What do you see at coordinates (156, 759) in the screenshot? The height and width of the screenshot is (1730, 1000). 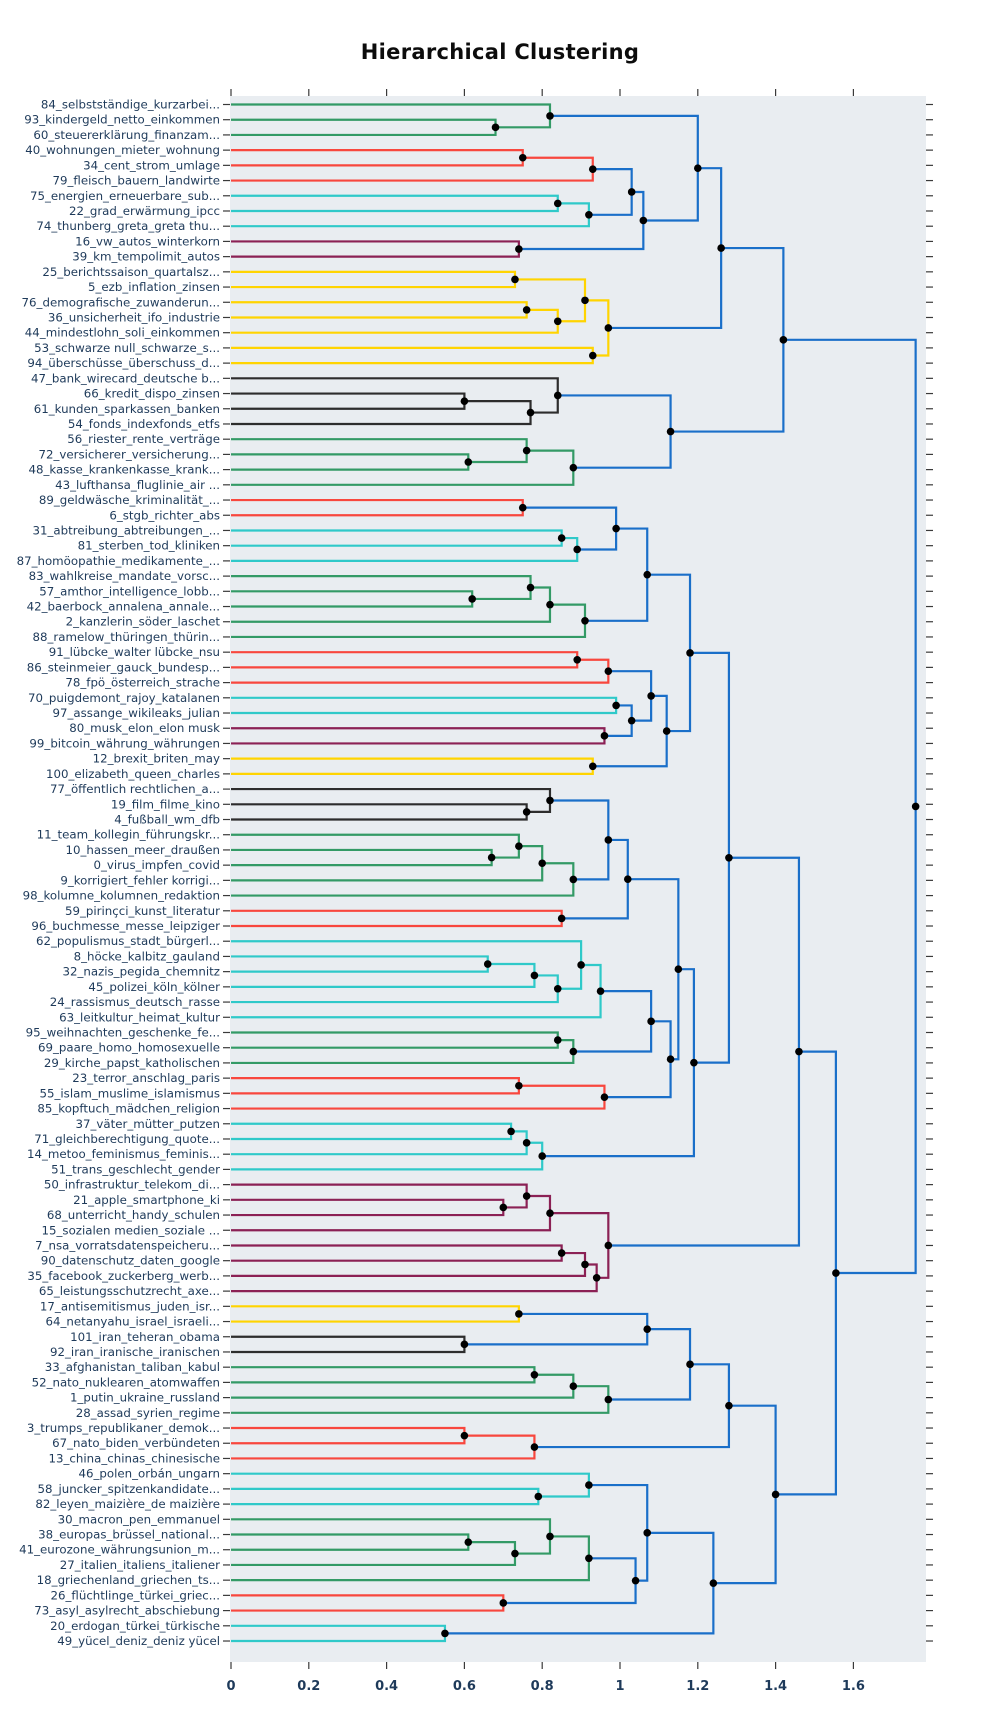 I see `leaf-label: 12_brexit_briten_may` at bounding box center [156, 759].